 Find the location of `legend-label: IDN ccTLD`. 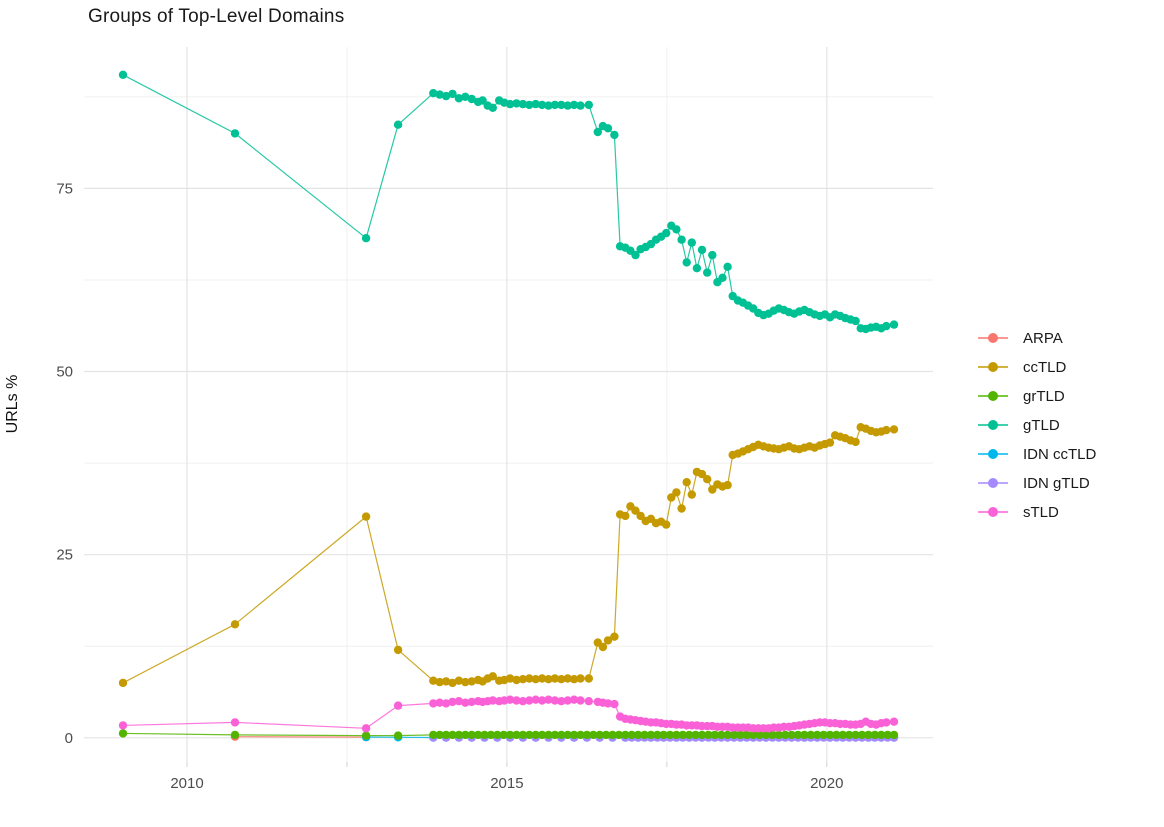

legend-label: IDN ccTLD is located at coordinates (1060, 454).